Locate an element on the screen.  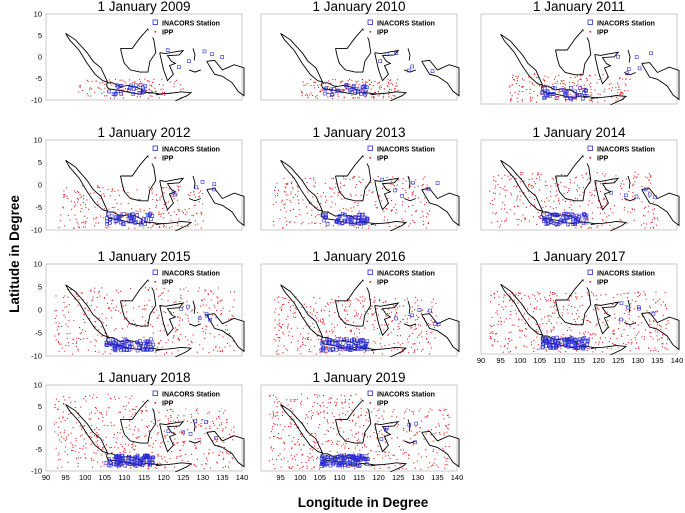
inacors-stations is located at coordinates (380, 201).